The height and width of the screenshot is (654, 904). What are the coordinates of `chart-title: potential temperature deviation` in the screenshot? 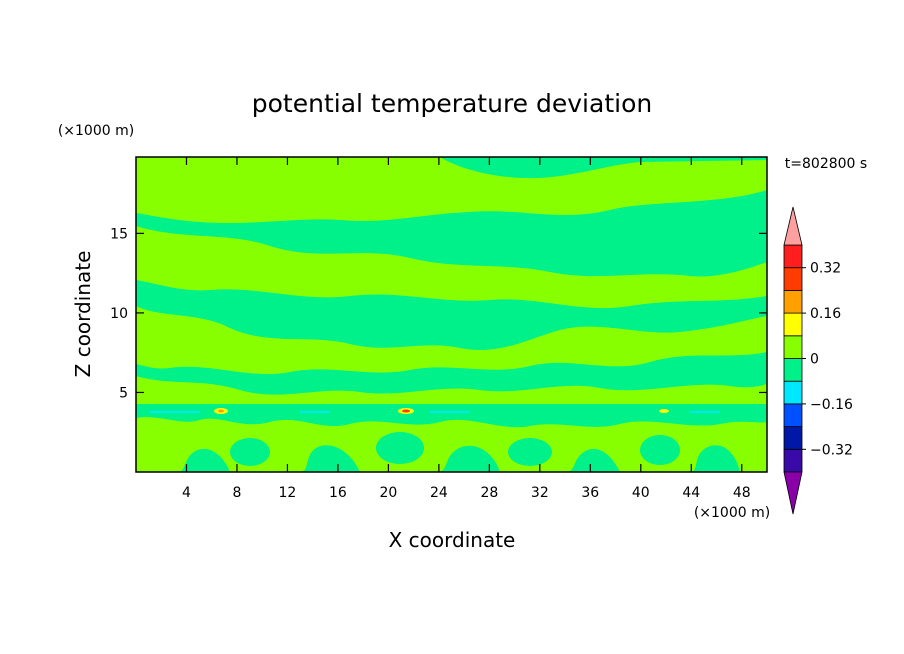 It's located at (452, 103).